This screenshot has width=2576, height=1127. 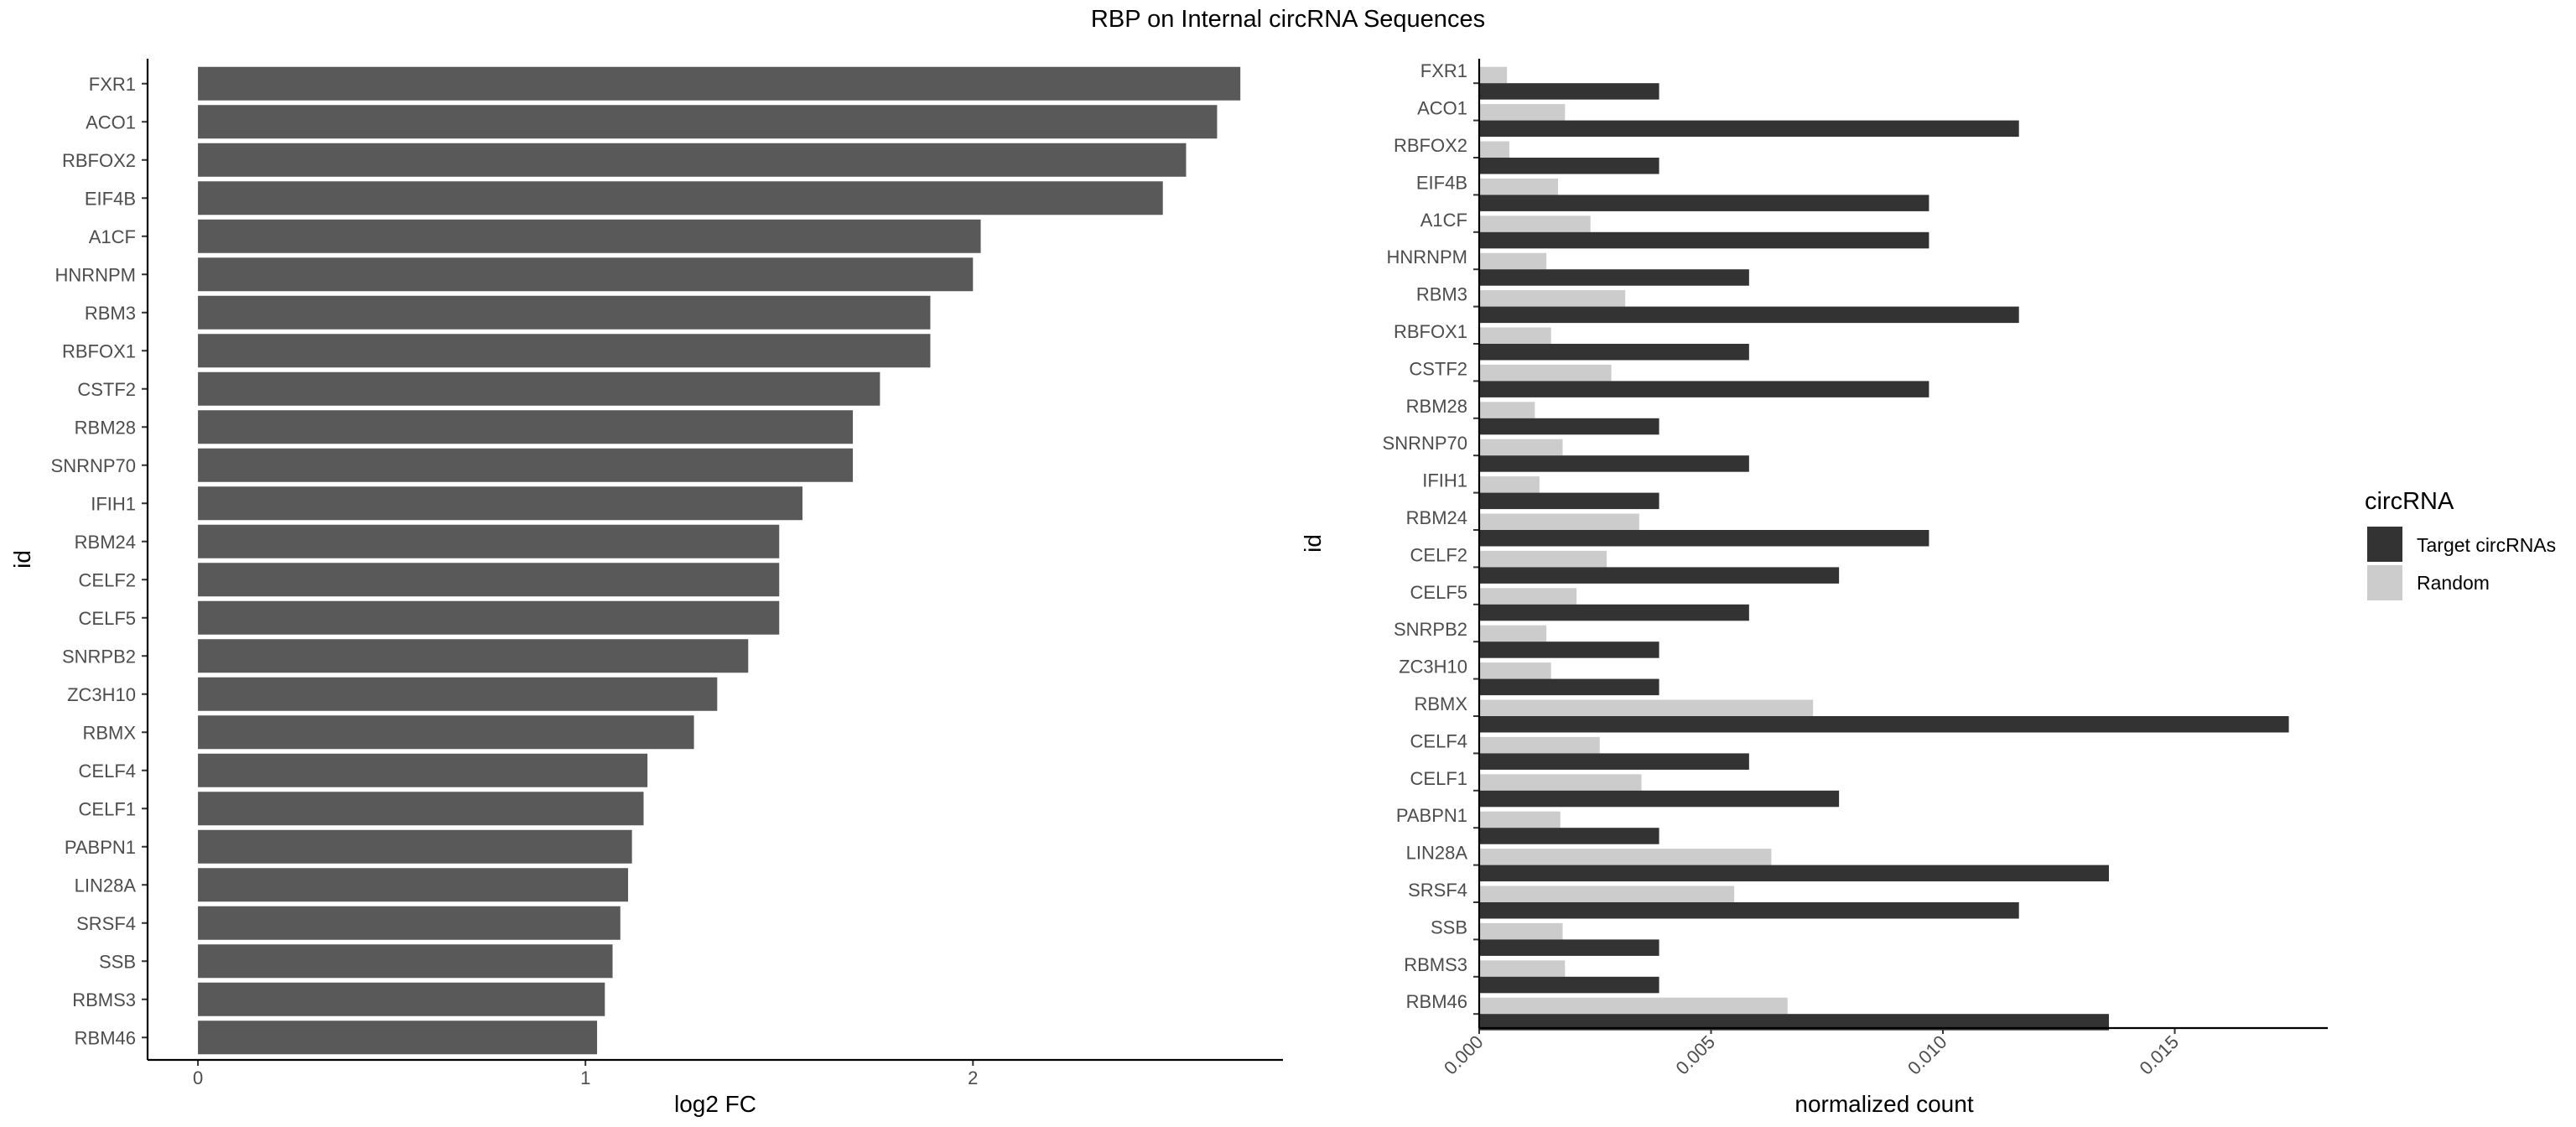 What do you see at coordinates (526, 465) in the screenshot?
I see `left-bar-snrnp70` at bounding box center [526, 465].